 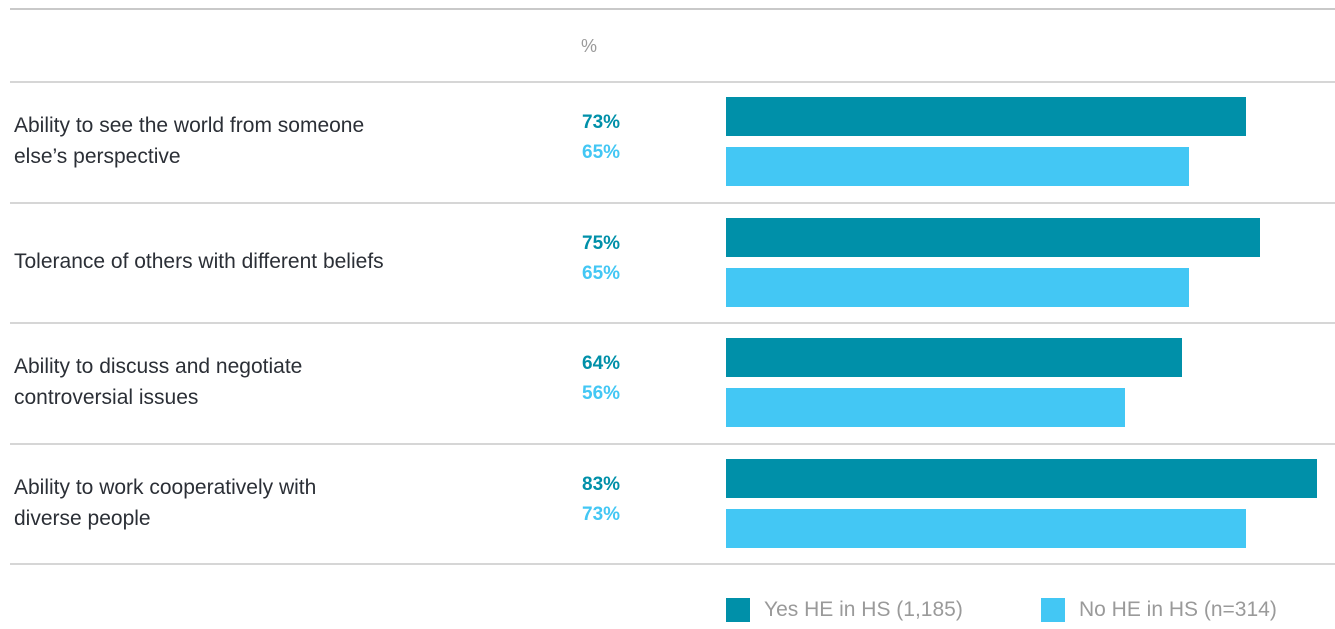 What do you see at coordinates (601, 514) in the screenshot?
I see `value-label-no-he: 73%` at bounding box center [601, 514].